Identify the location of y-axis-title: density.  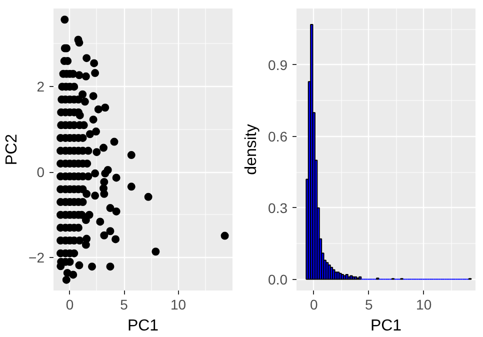
(251, 149).